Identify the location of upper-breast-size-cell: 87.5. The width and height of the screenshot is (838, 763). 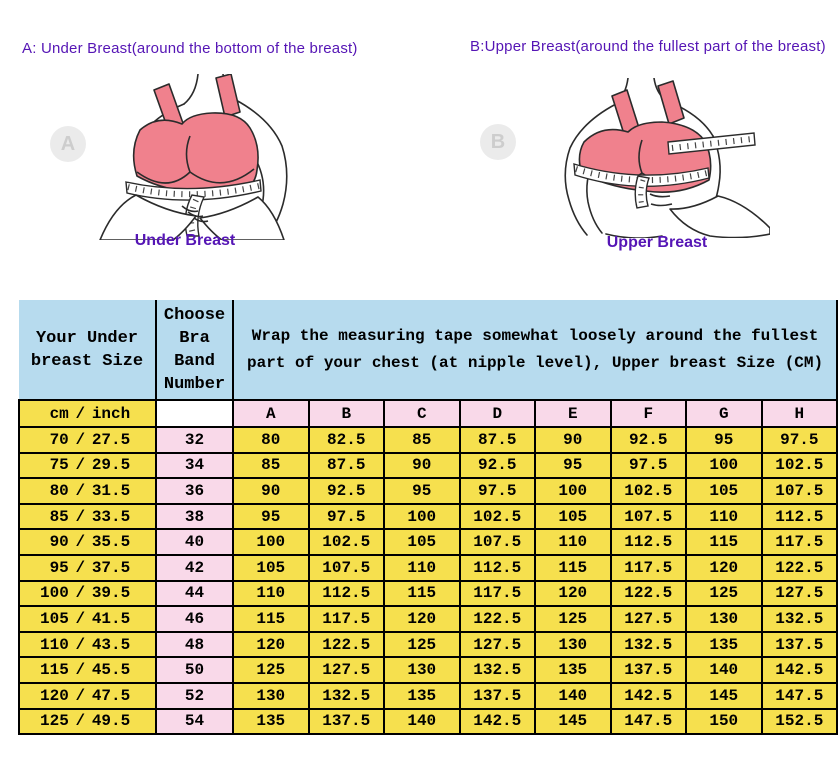
(346, 465).